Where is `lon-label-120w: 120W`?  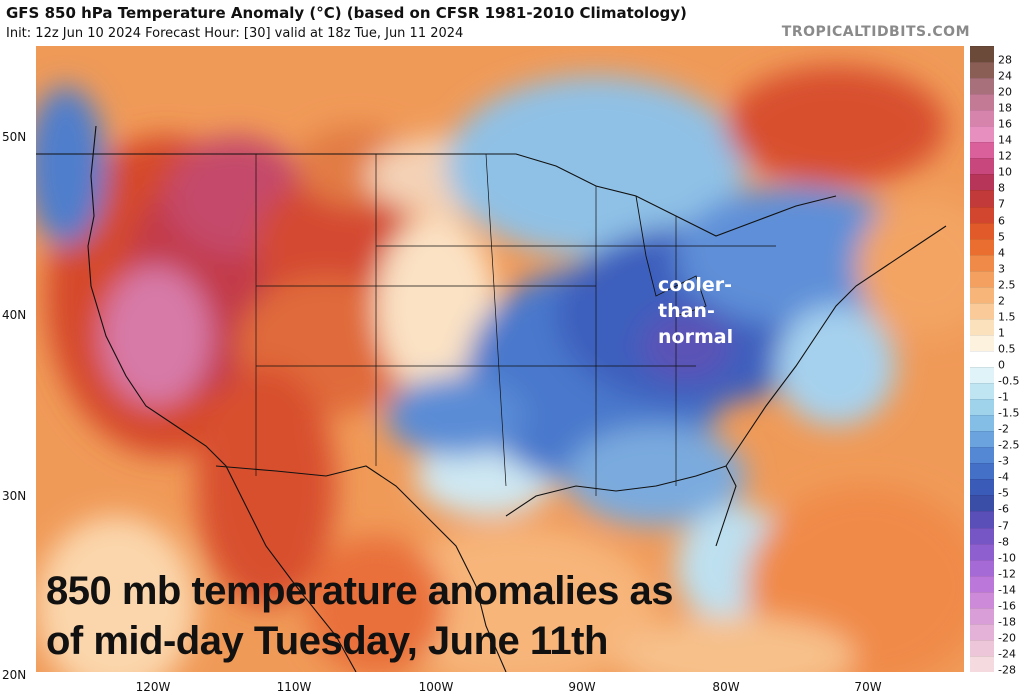
lon-label-120w: 120W is located at coordinates (153, 687).